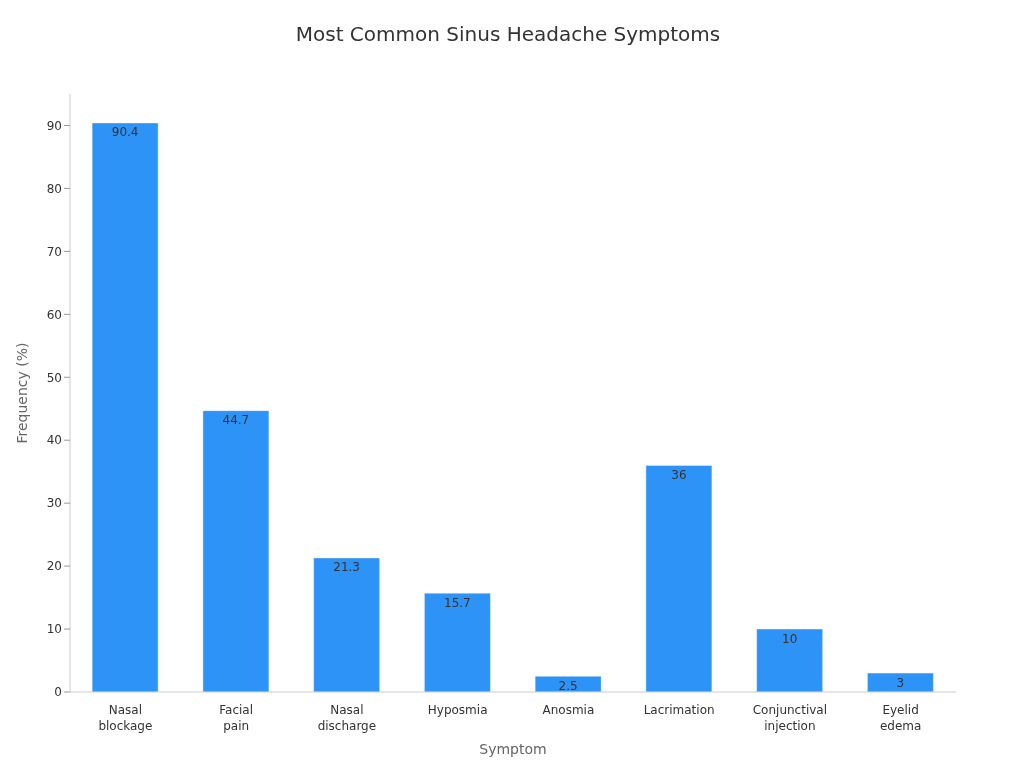  Describe the element at coordinates (21, 393) in the screenshot. I see `y-axis-title: Frequency (%)` at that location.